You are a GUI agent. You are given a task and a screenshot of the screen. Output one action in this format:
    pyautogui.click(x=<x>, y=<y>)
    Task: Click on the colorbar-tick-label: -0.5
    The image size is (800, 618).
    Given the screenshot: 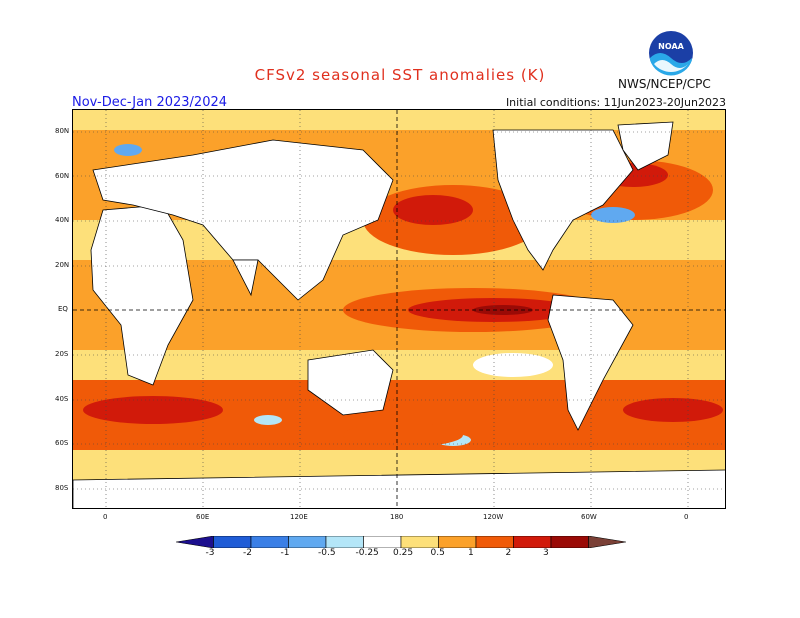 What is the action you would take?
    pyautogui.click(x=327, y=553)
    